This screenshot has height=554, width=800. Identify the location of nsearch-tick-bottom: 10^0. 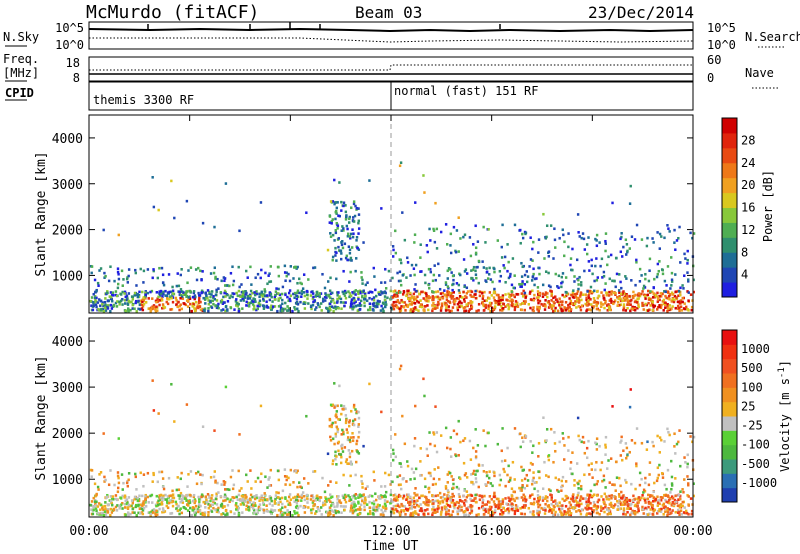
(721, 45).